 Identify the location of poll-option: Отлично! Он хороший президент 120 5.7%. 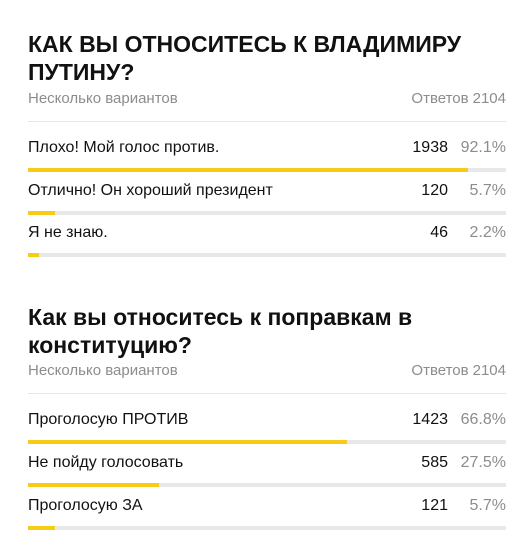
(267, 199).